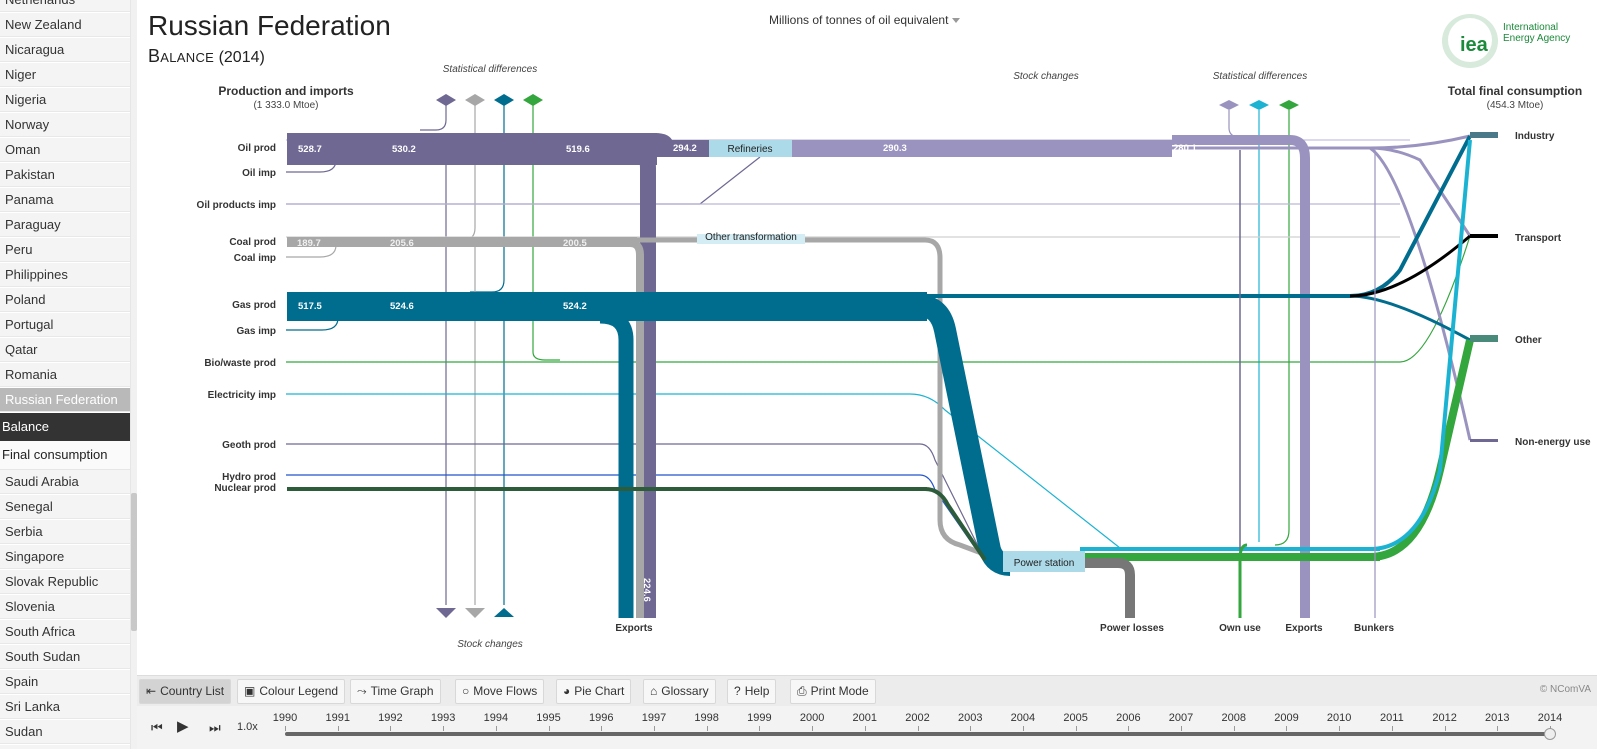  What do you see at coordinates (594, 691) in the screenshot?
I see `pie-chart-button: ◕ Pie Chart` at bounding box center [594, 691].